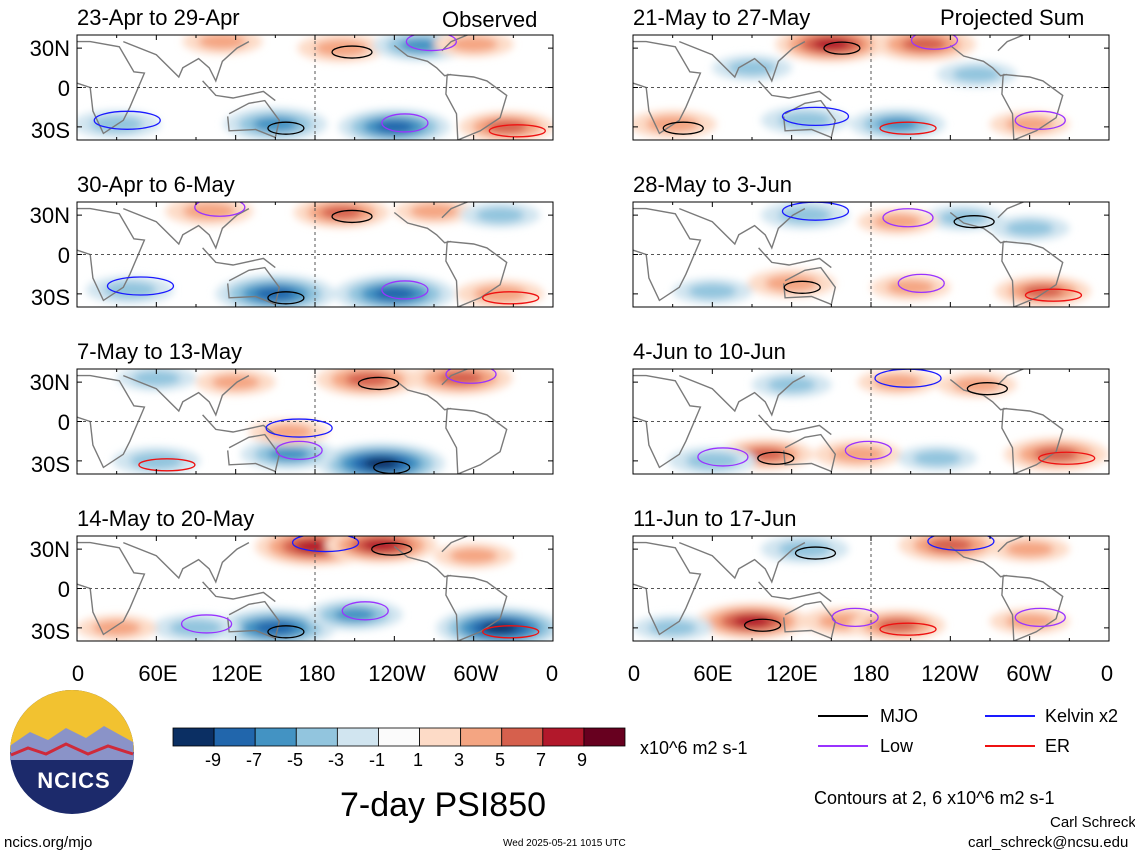 The height and width of the screenshot is (856, 1135). Describe the element at coordinates (722, 17) in the screenshot. I see `panel-title: 21-May to 27-May` at that location.